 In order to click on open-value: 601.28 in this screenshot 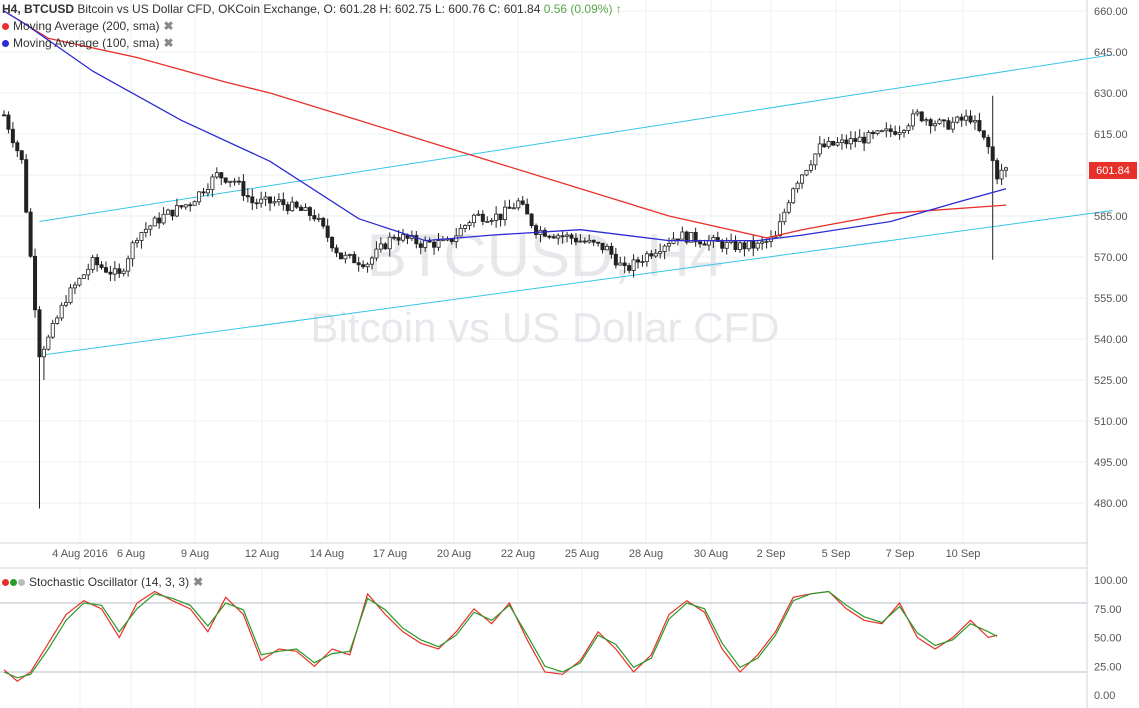, I will do `click(358, 9)`.